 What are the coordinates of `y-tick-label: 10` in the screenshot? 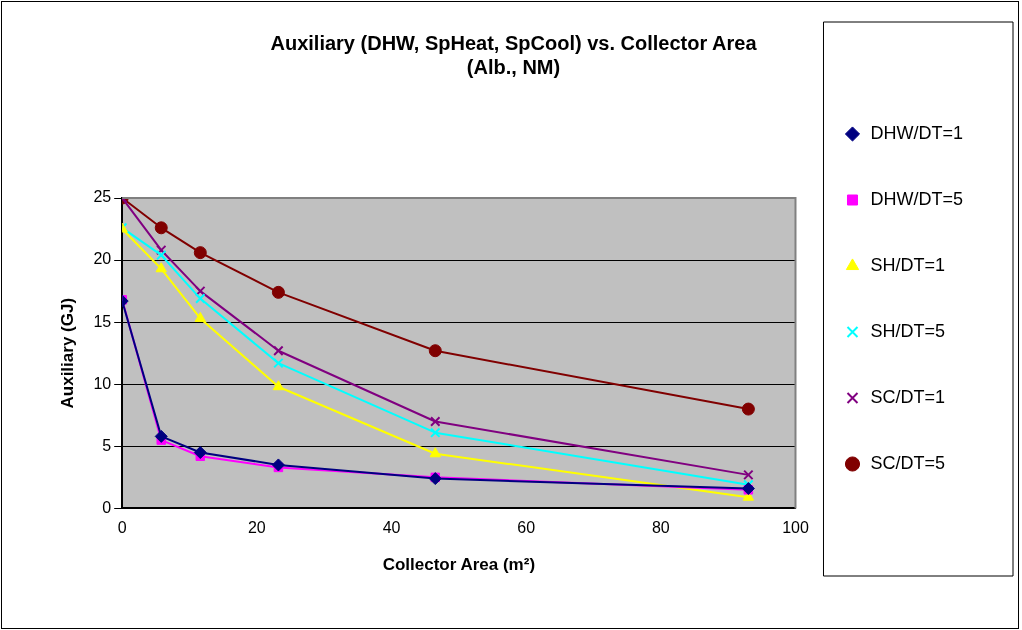 It's located at (102, 383).